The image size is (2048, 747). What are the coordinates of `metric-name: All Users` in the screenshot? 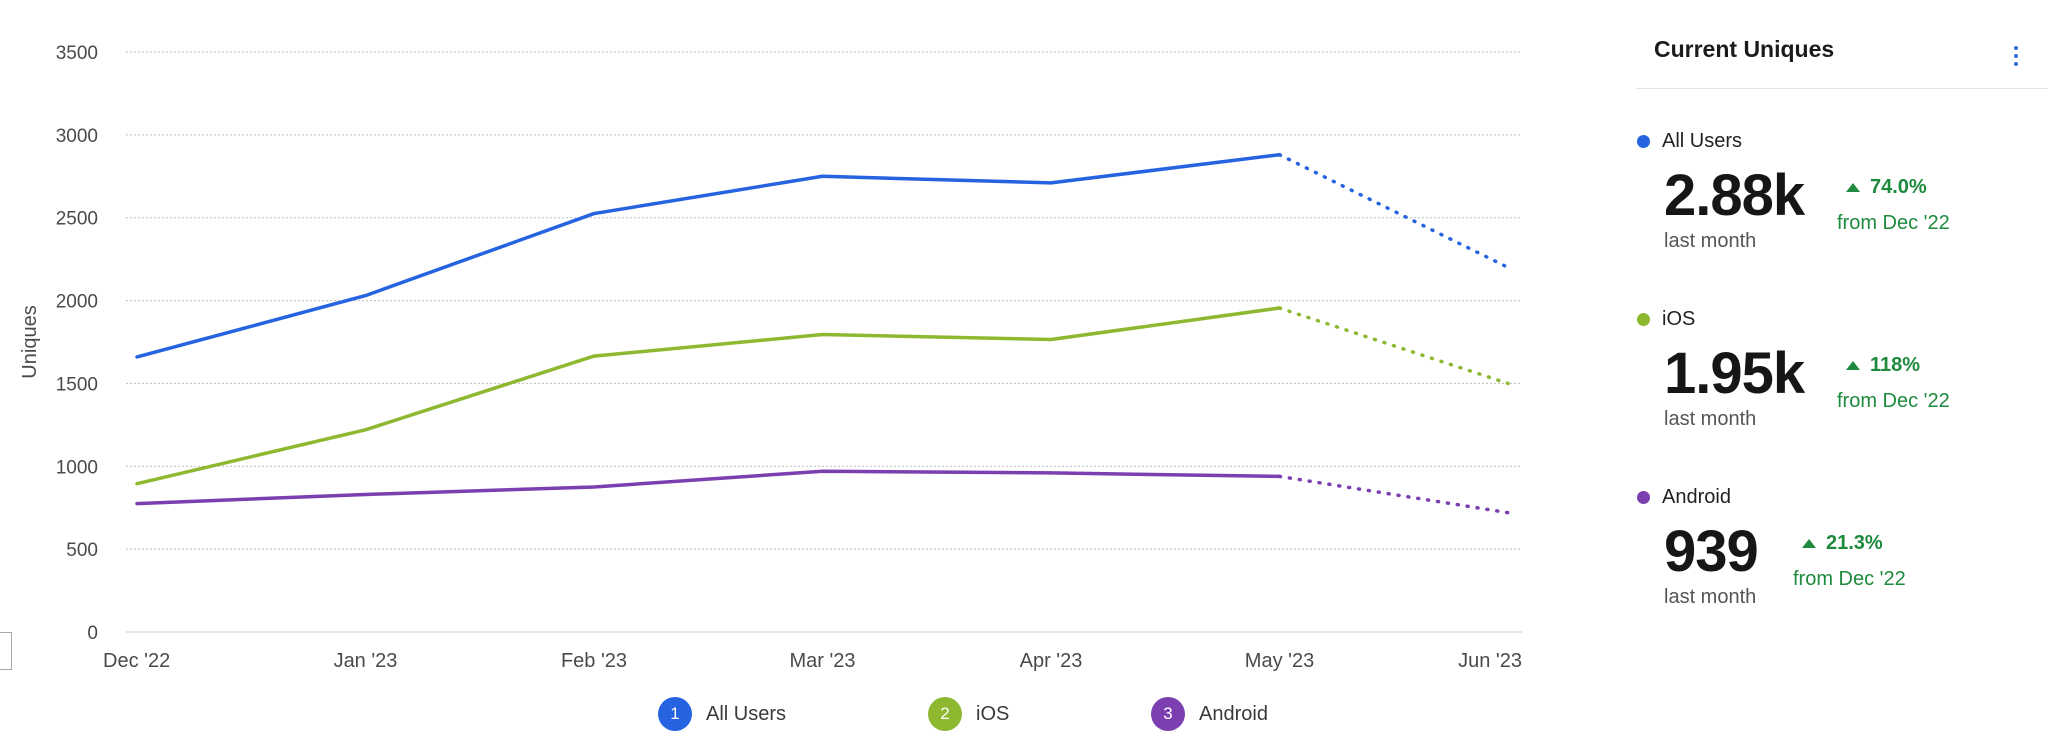 It's located at (1702, 141).